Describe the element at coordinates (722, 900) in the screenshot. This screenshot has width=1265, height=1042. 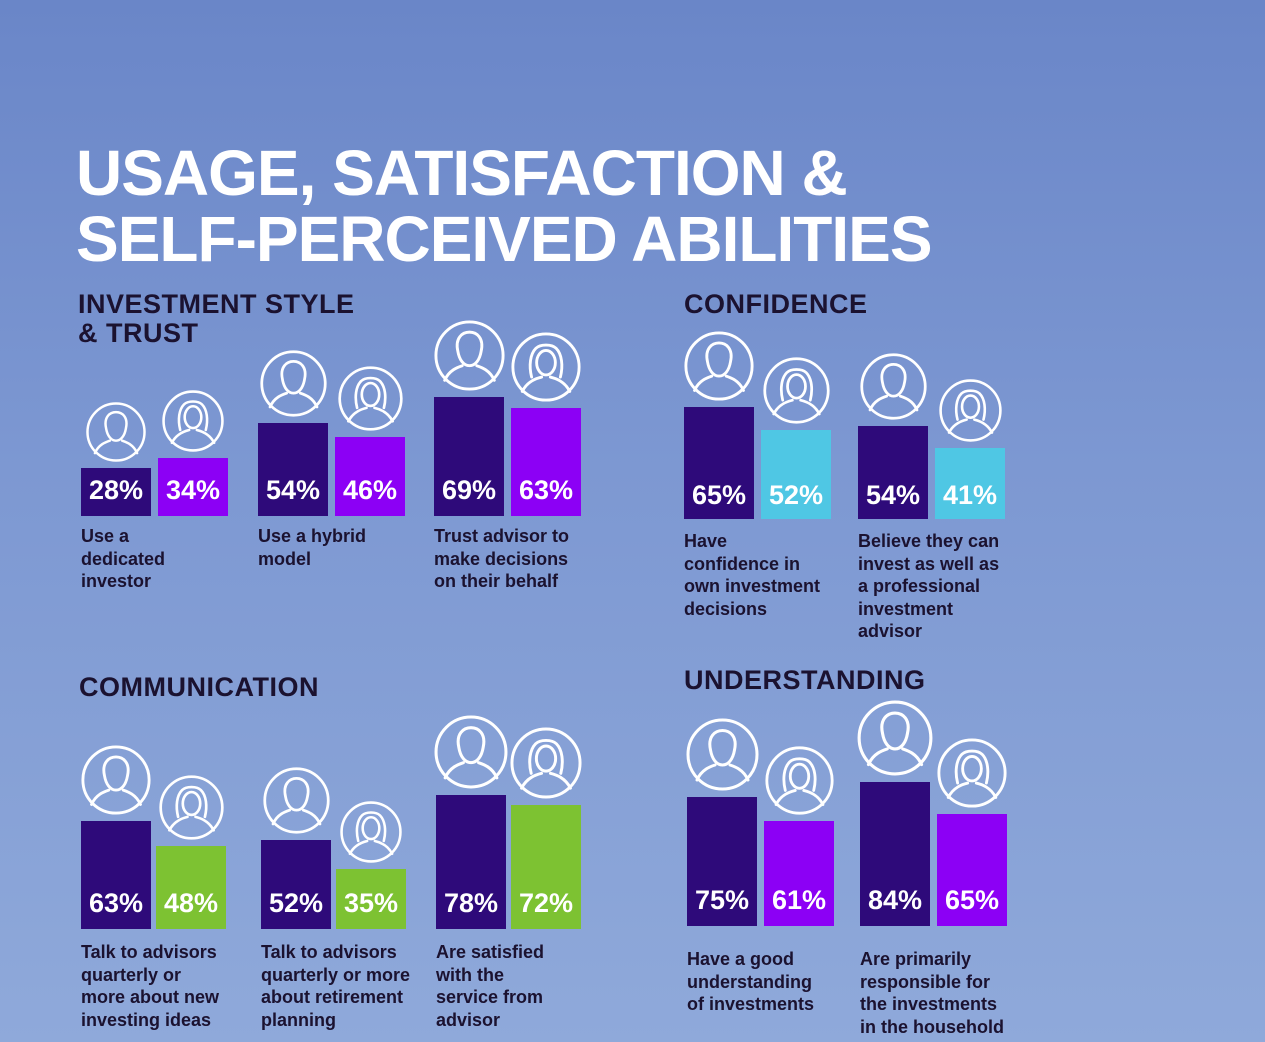
I see `bar-value-label: 75%` at that location.